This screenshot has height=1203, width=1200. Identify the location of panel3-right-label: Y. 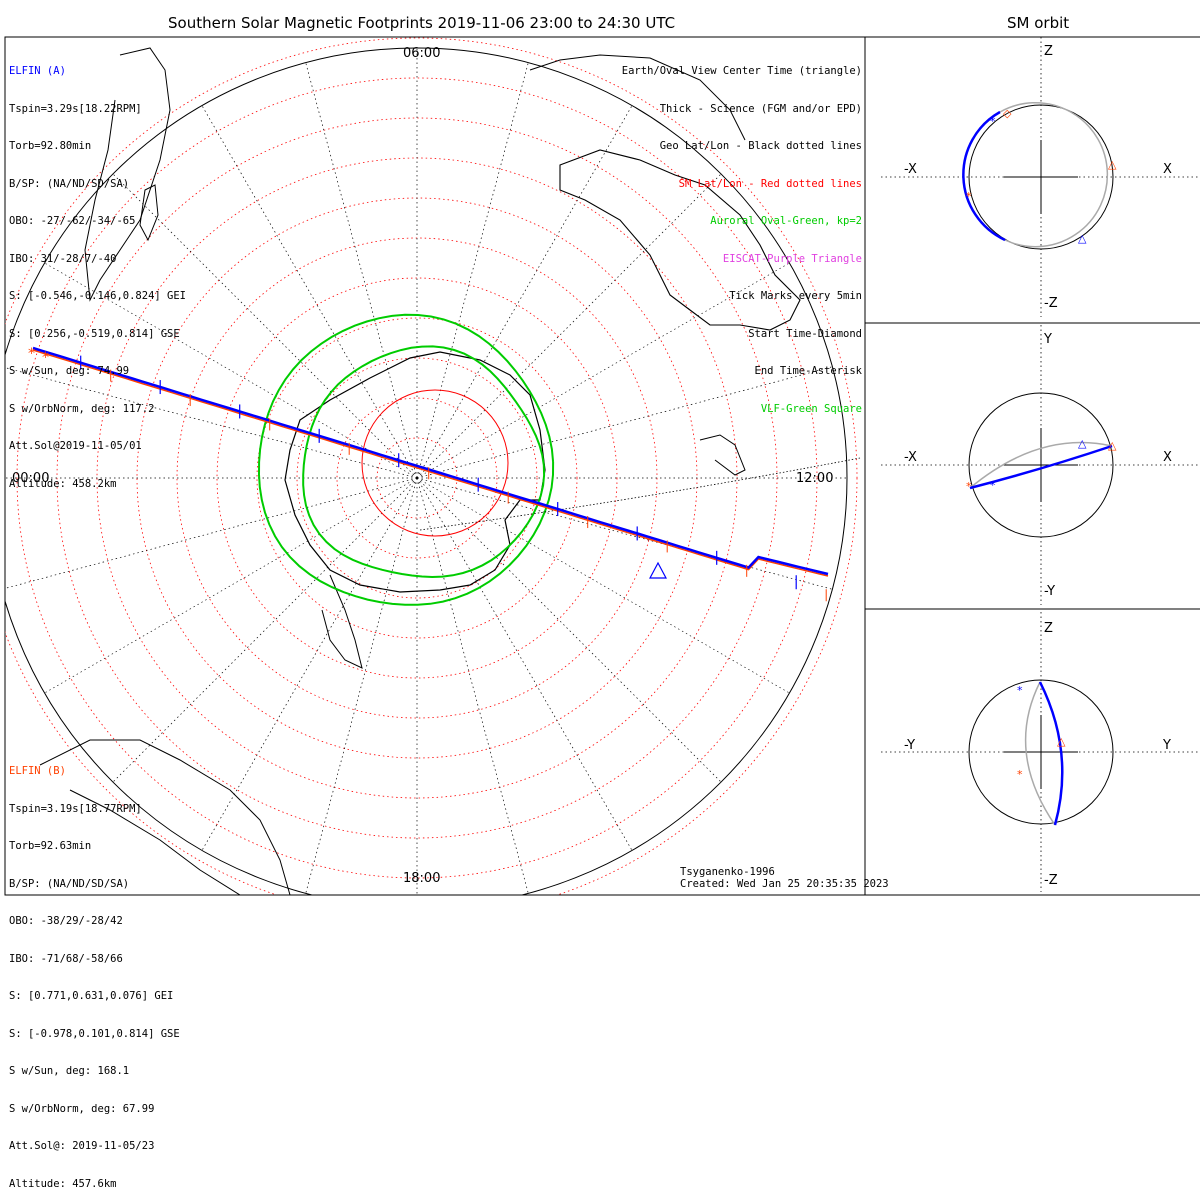
(1167, 745).